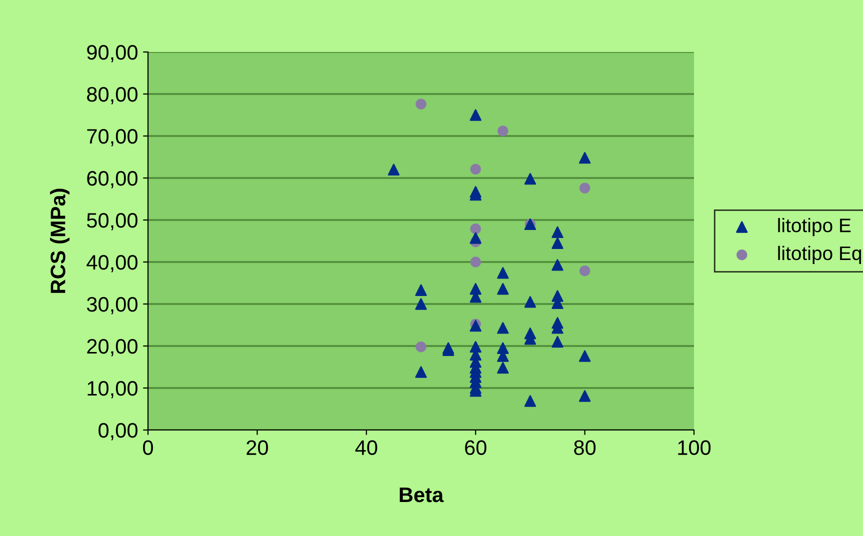 This screenshot has height=536, width=863. I want to click on y-tick-label: 80,00, so click(112, 95).